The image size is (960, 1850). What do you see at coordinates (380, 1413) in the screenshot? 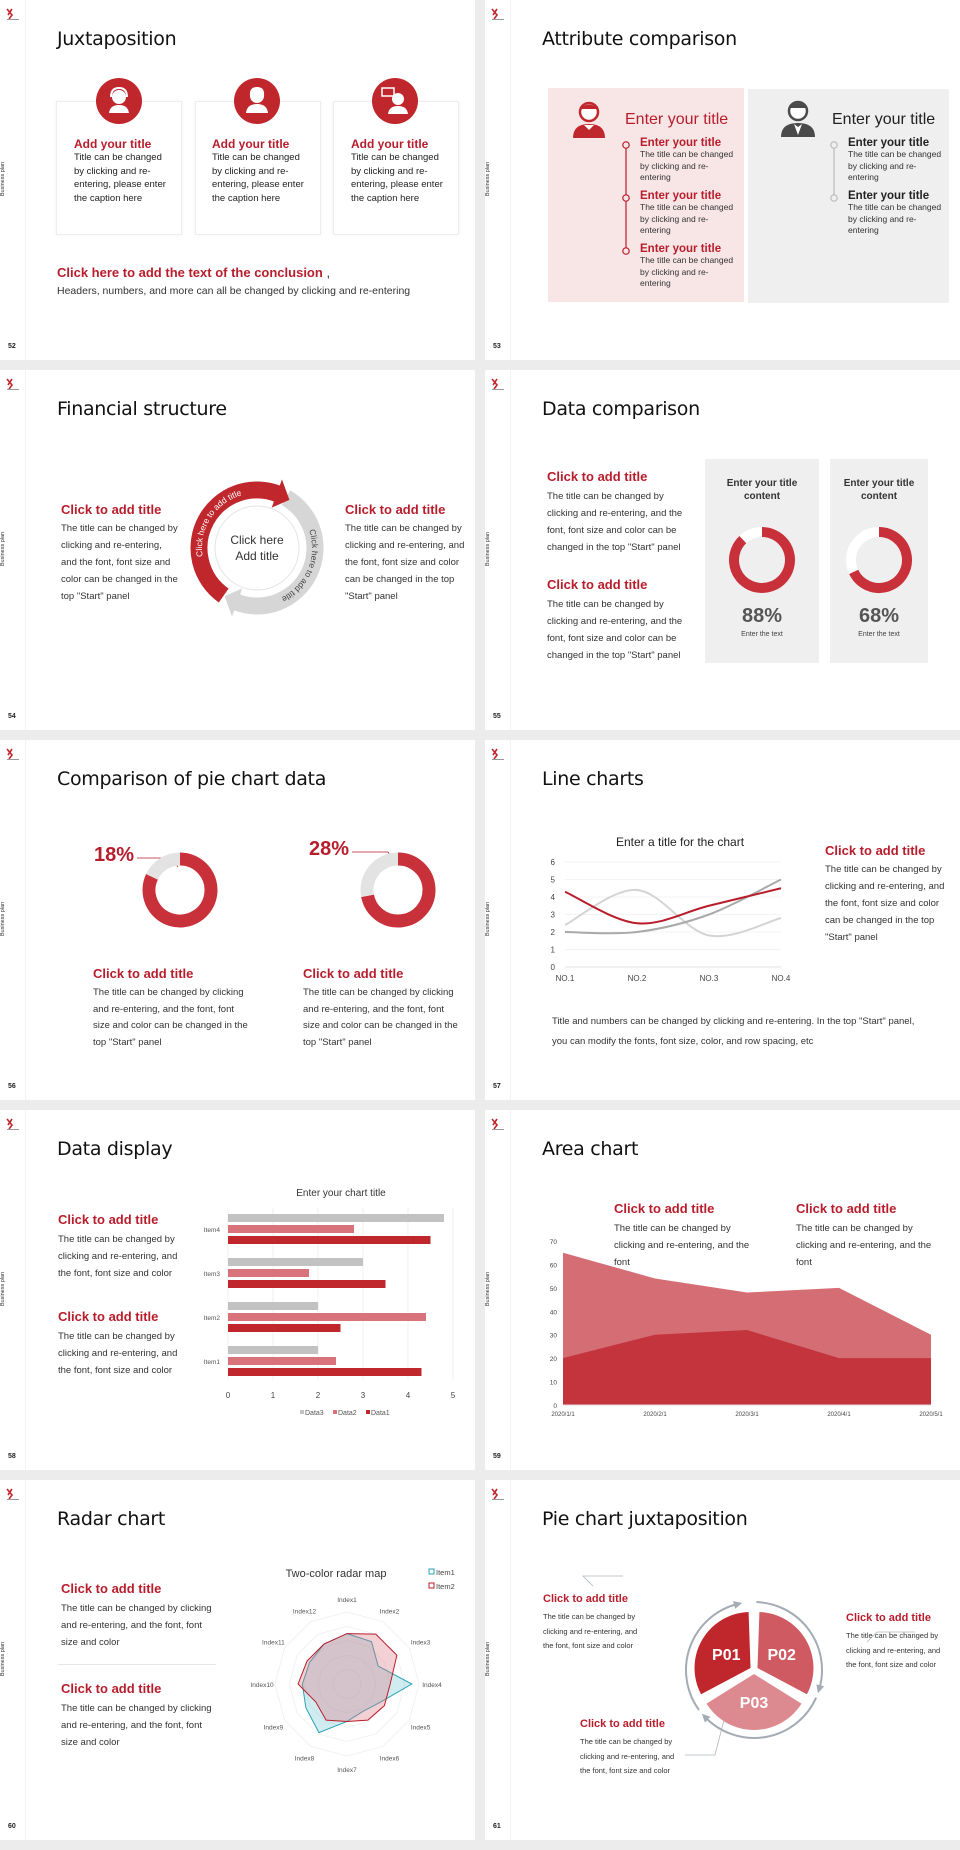
I see `legend-label: Data1` at bounding box center [380, 1413].